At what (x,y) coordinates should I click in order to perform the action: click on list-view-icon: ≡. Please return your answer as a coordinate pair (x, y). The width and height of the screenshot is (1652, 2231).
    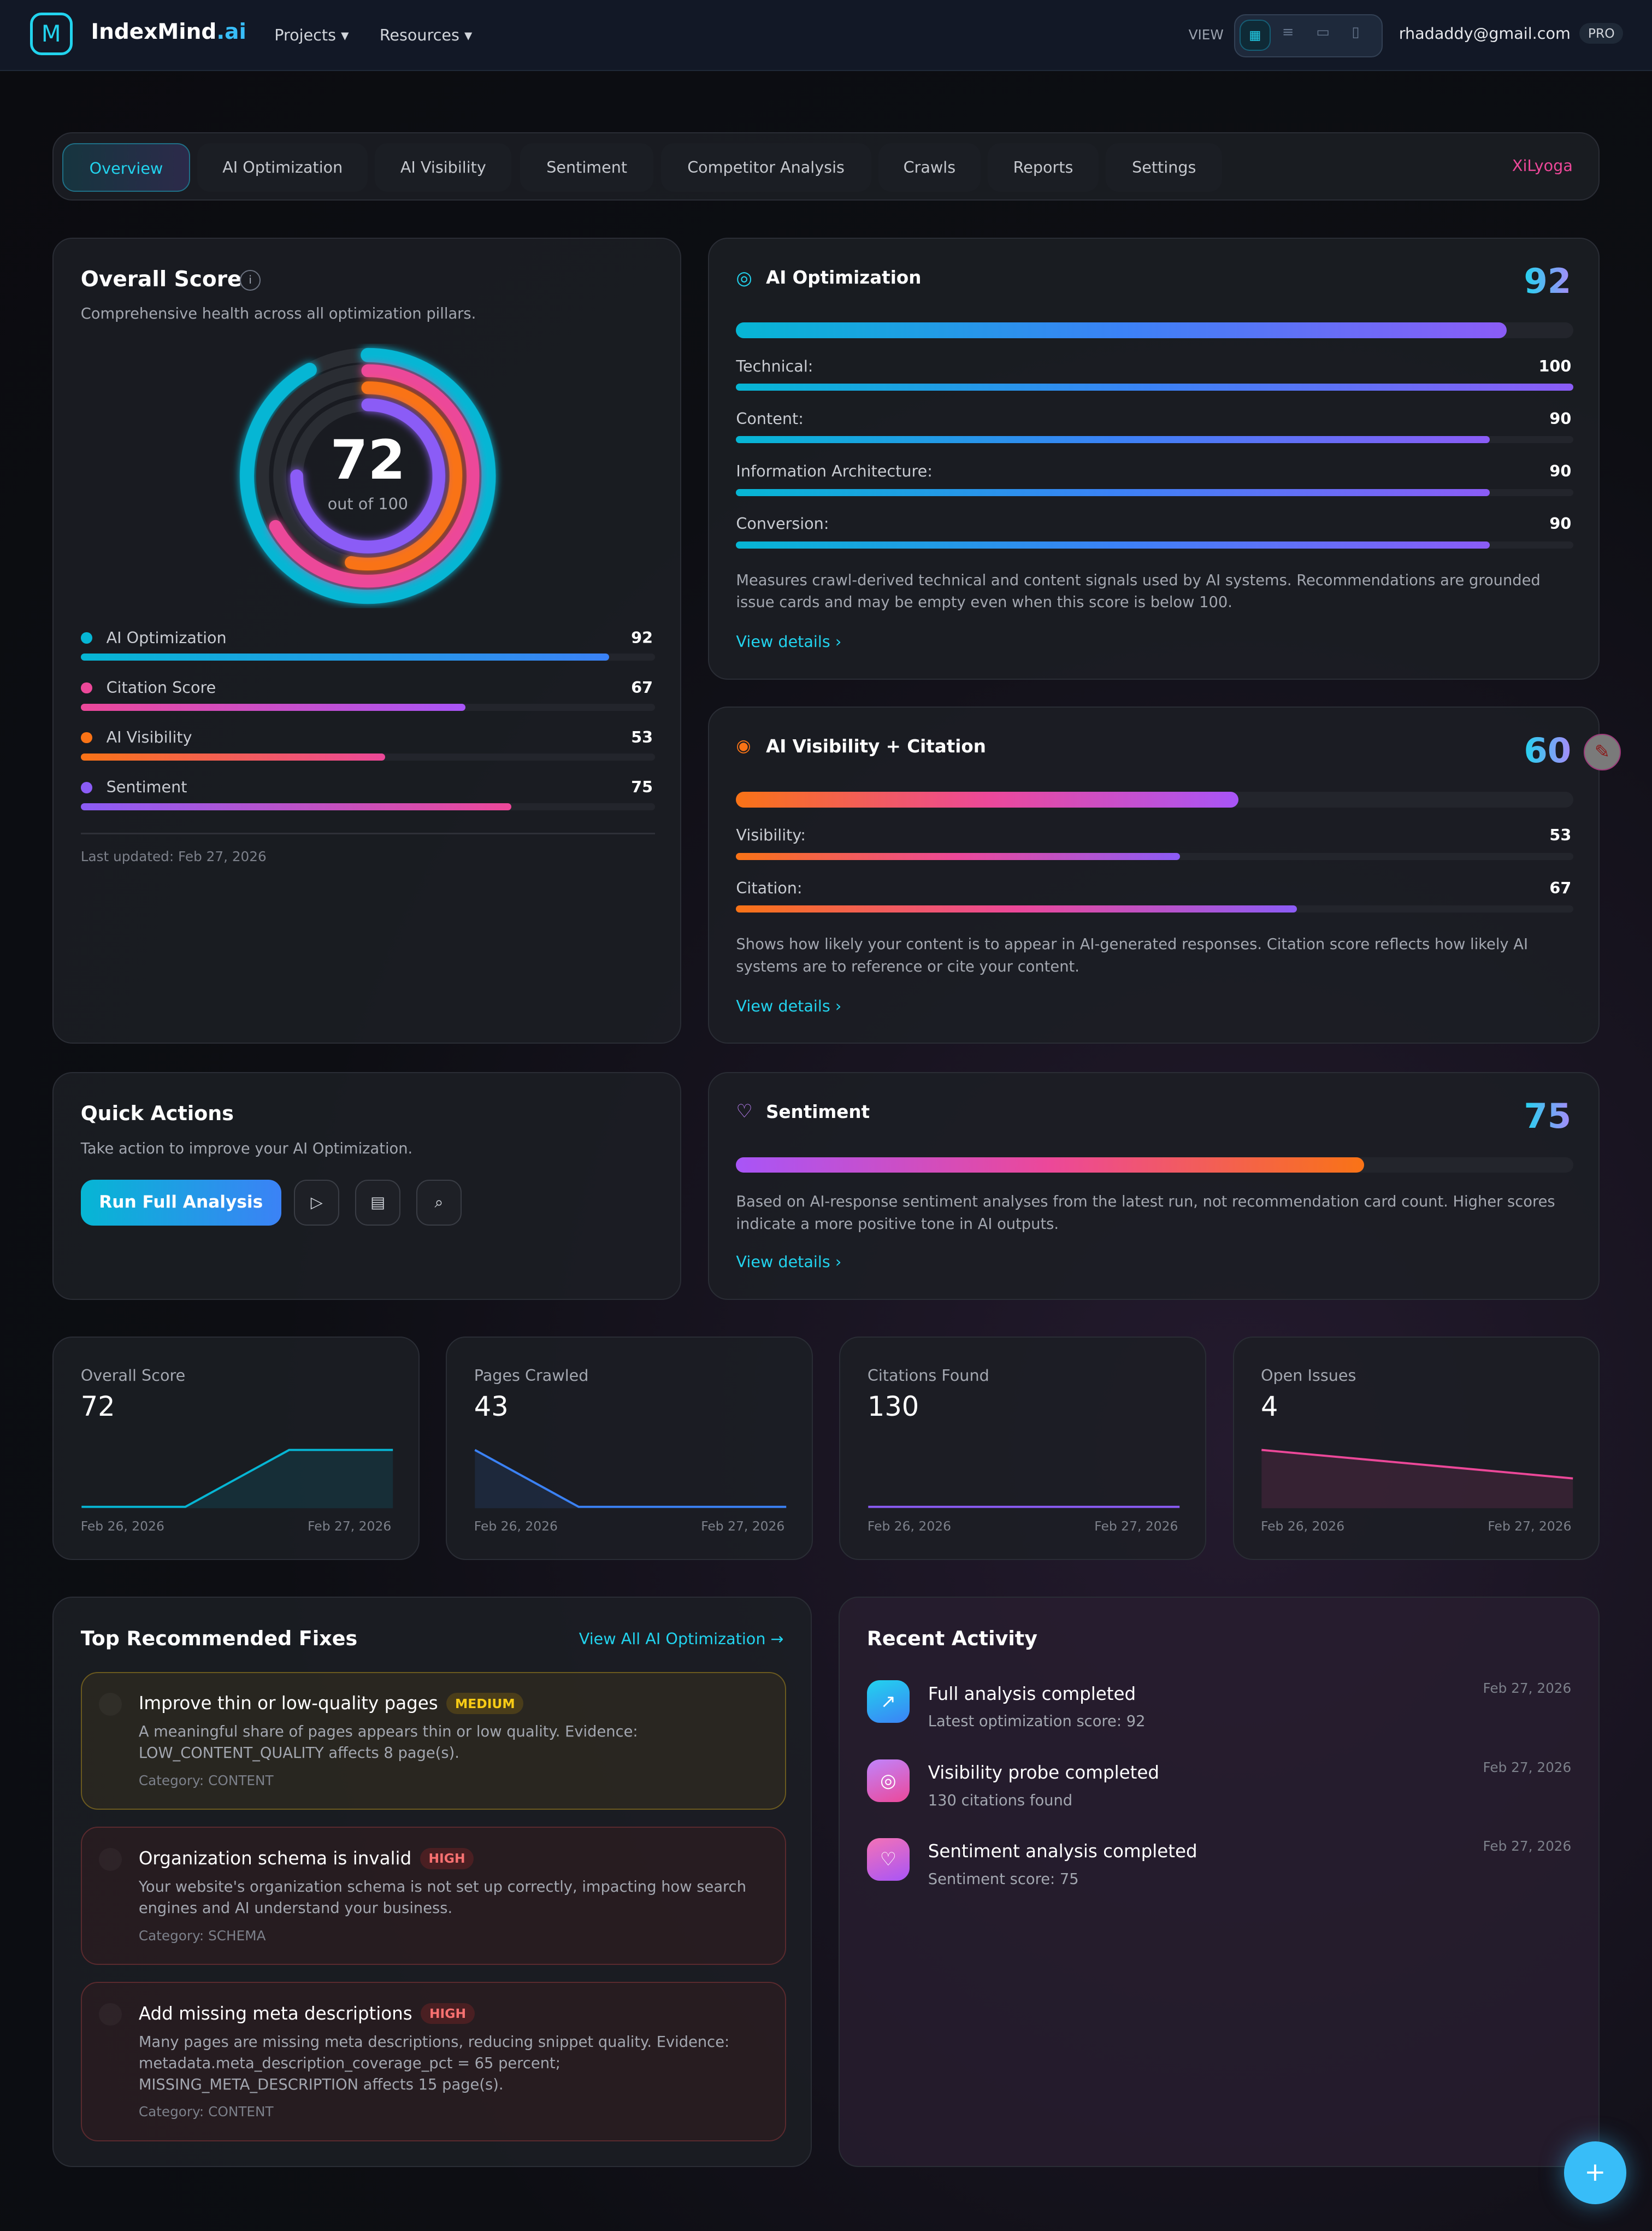
    Looking at the image, I should click on (1288, 31).